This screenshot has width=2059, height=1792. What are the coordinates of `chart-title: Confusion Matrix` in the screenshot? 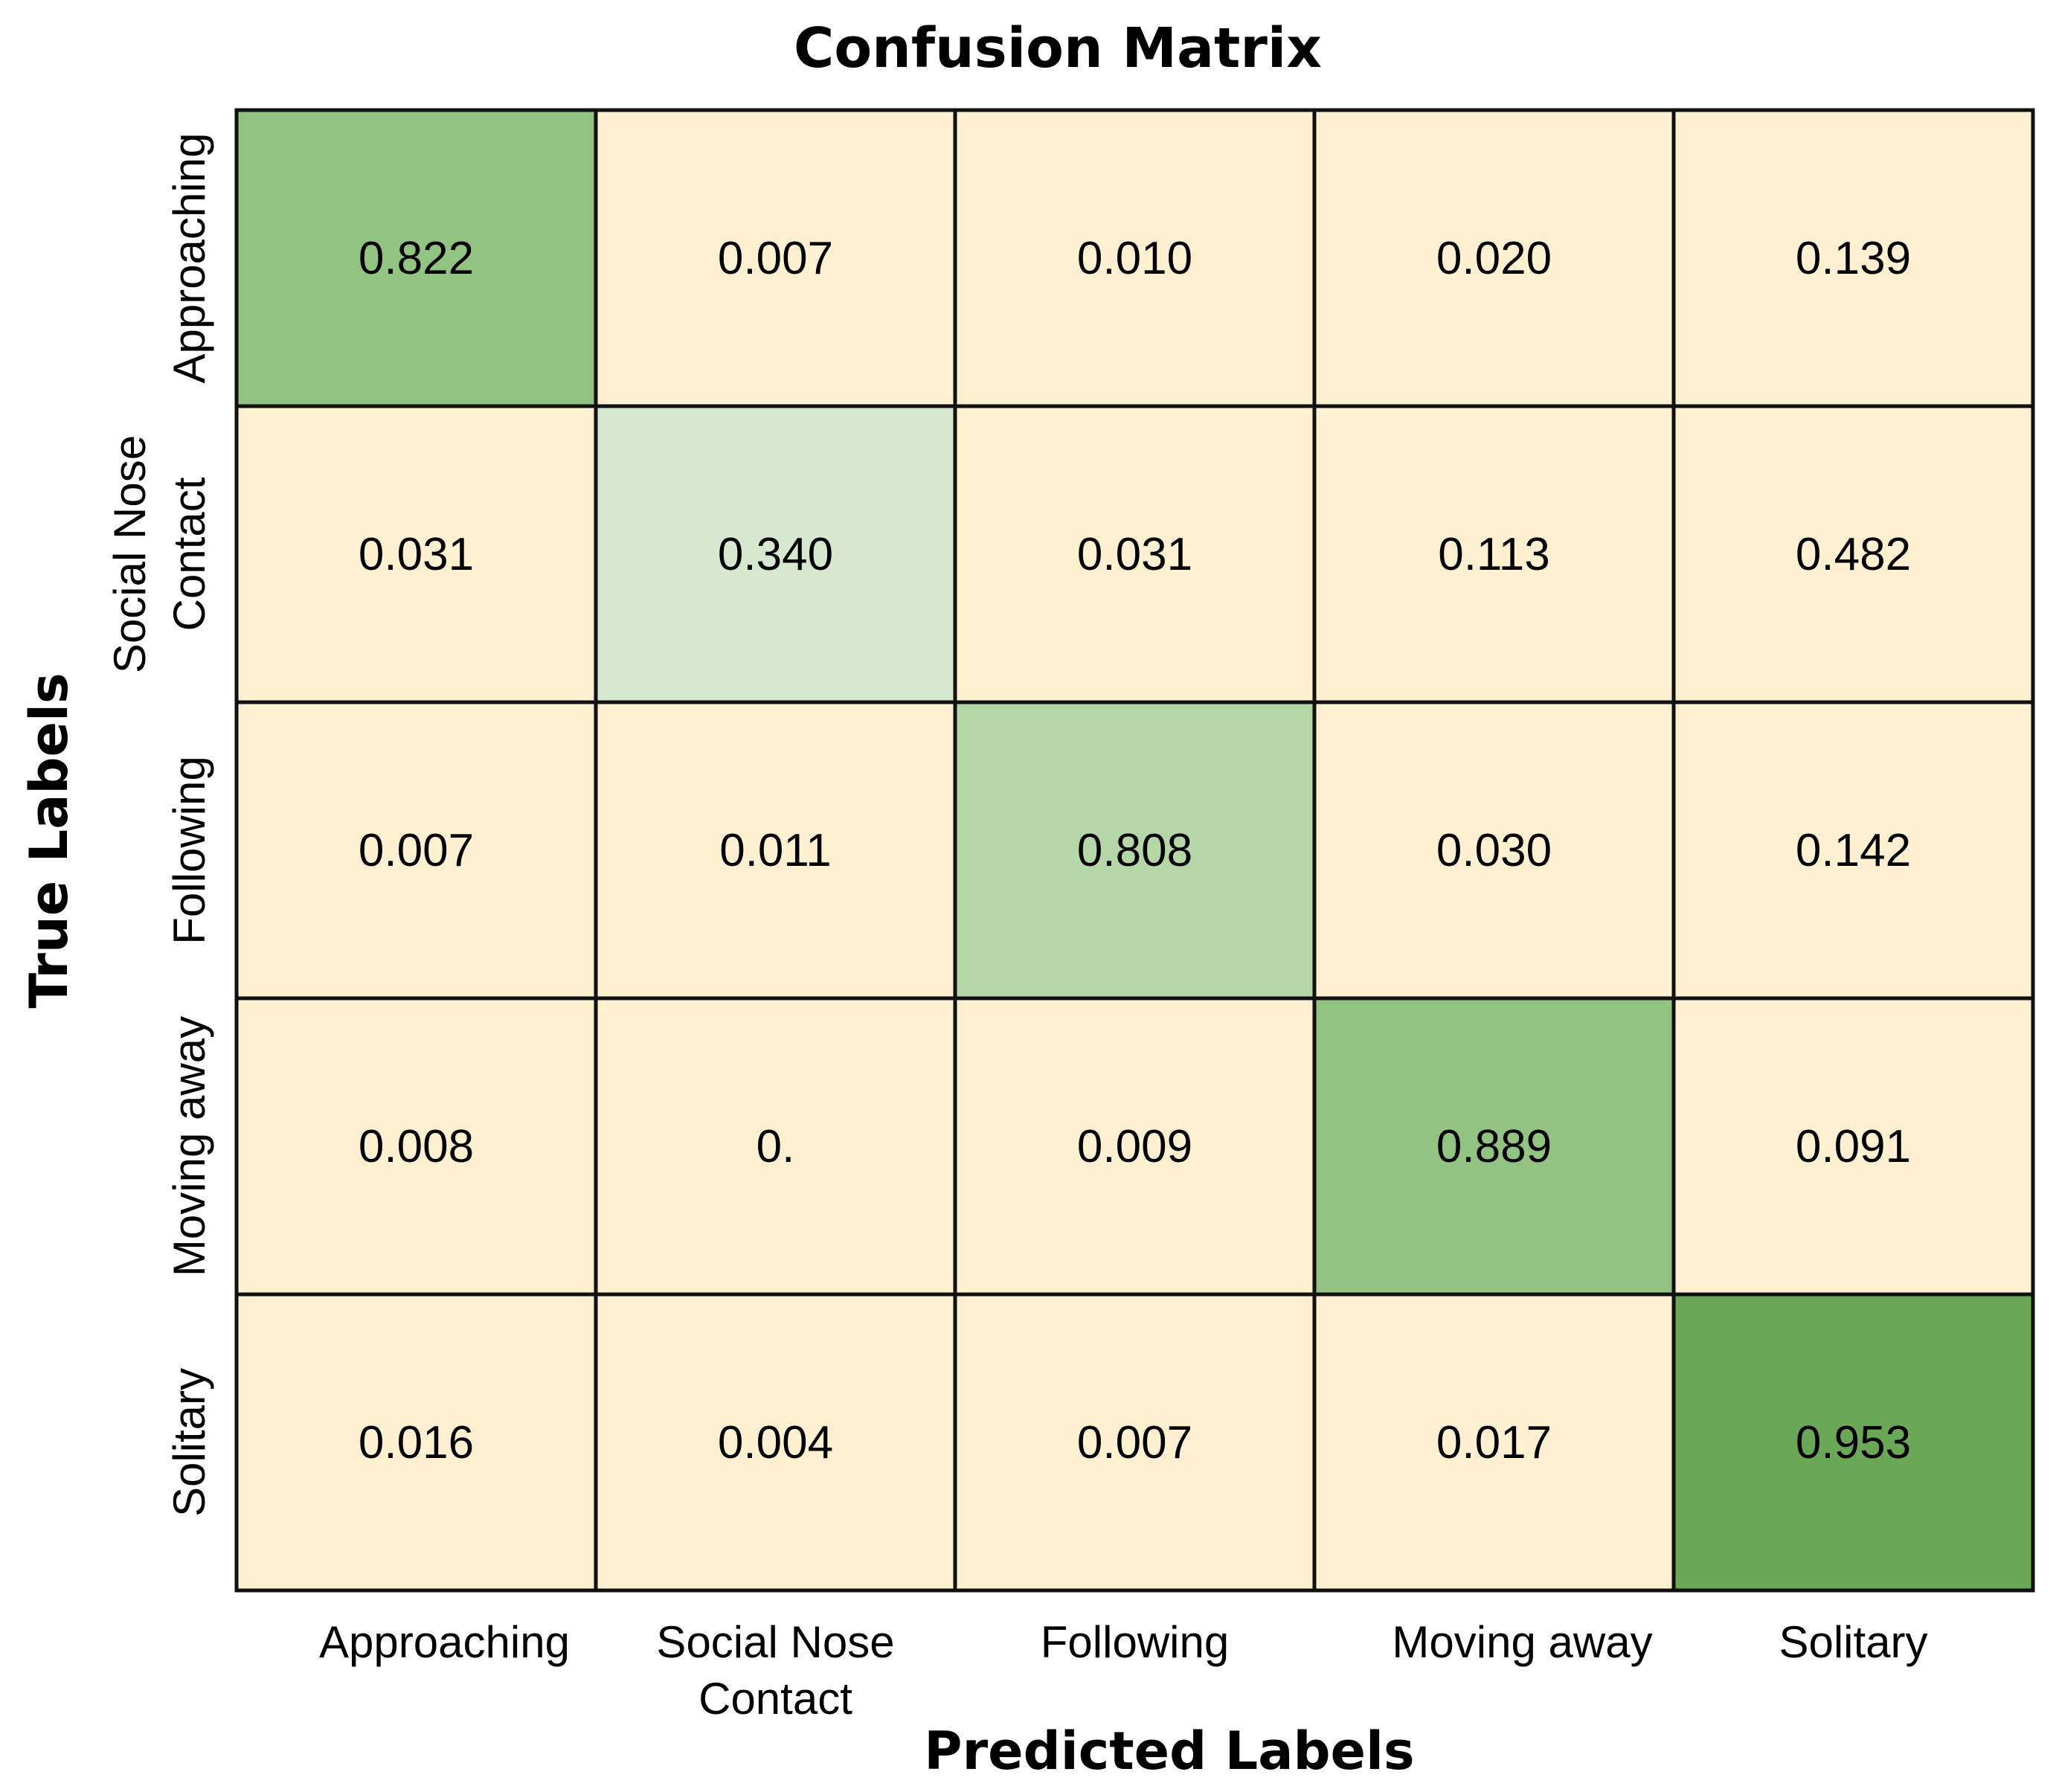 It's located at (1058, 48).